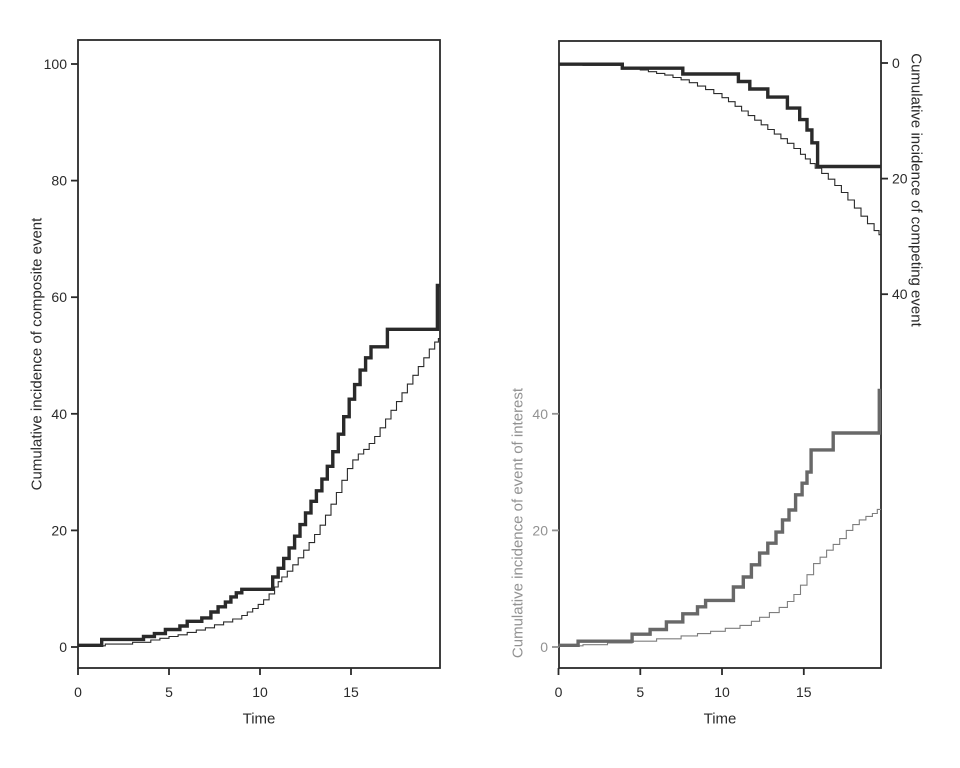 The width and height of the screenshot is (960, 768). Describe the element at coordinates (259, 719) in the screenshot. I see `left-plot-x-axis-title: Time` at that location.